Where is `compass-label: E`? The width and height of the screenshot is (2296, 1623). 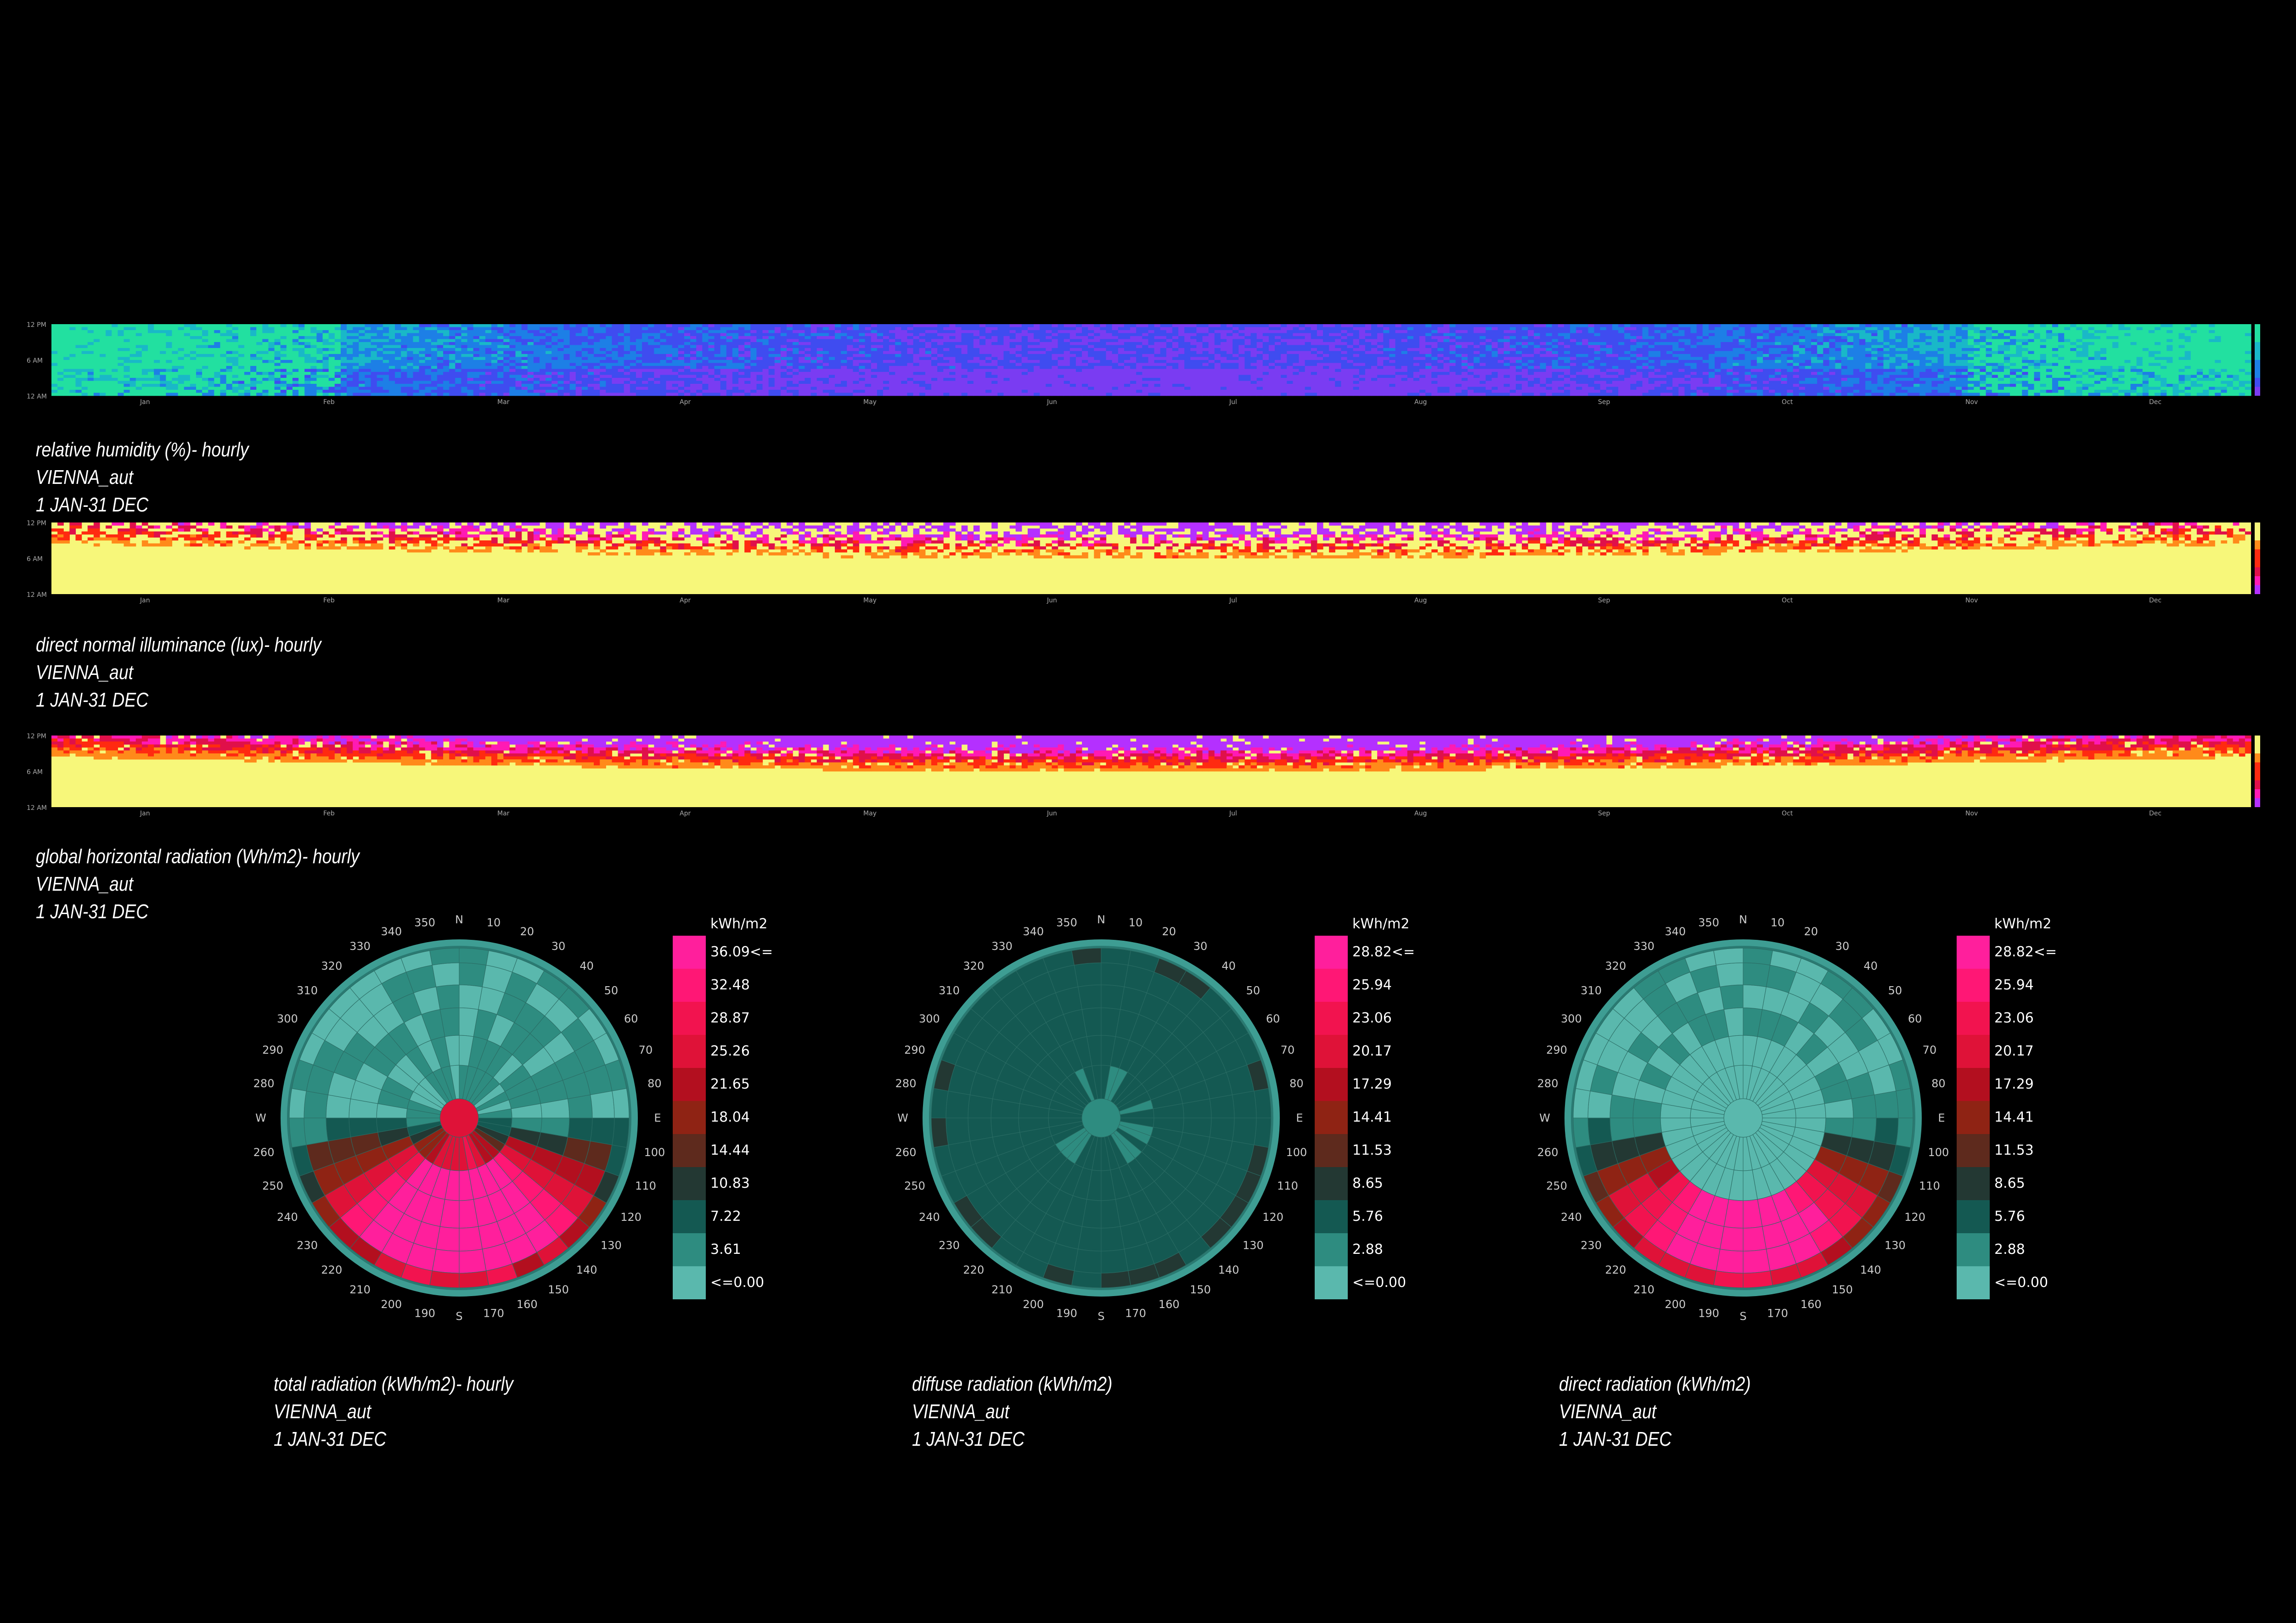 compass-label: E is located at coordinates (657, 1118).